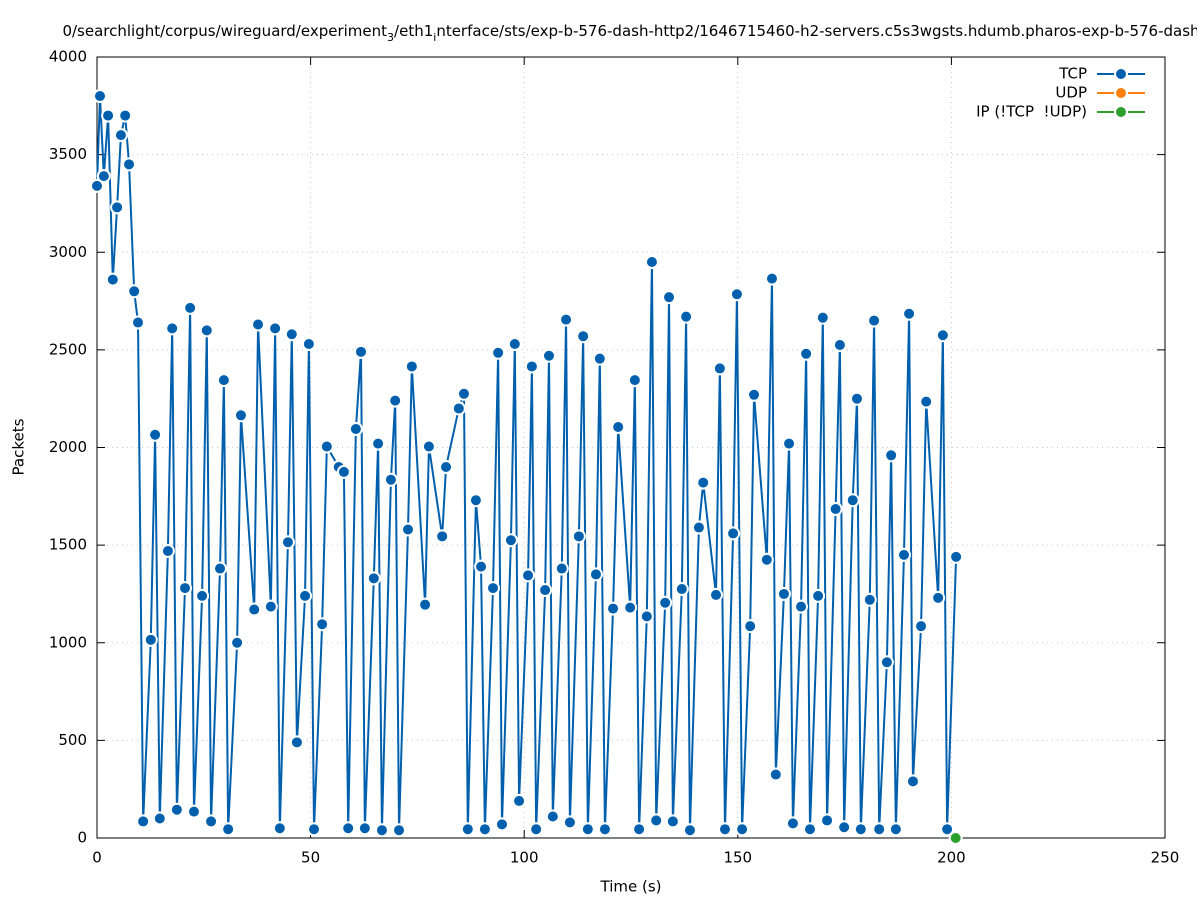  I want to click on x-tick-label: 0, so click(97, 858).